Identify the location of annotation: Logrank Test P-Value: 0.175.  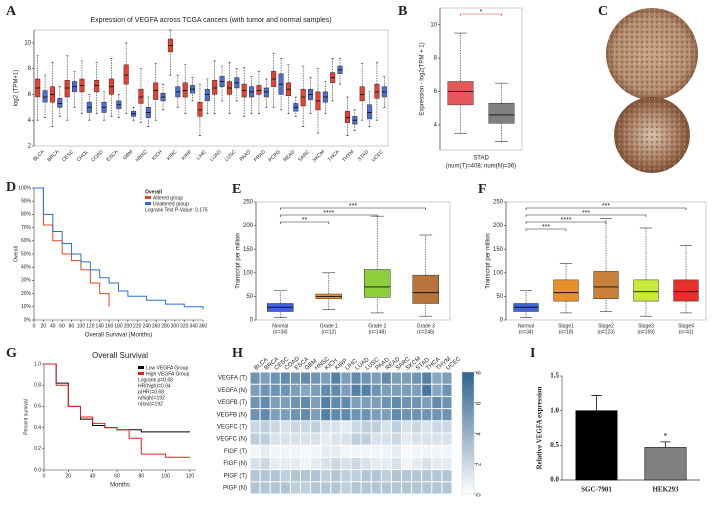
(176, 210).